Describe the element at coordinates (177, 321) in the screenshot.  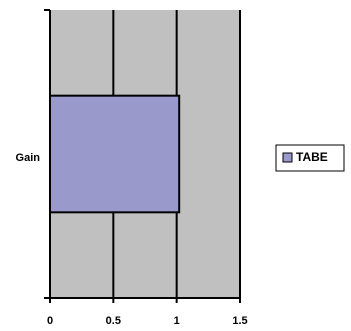
I see `x-tick-label-1: 1` at that location.